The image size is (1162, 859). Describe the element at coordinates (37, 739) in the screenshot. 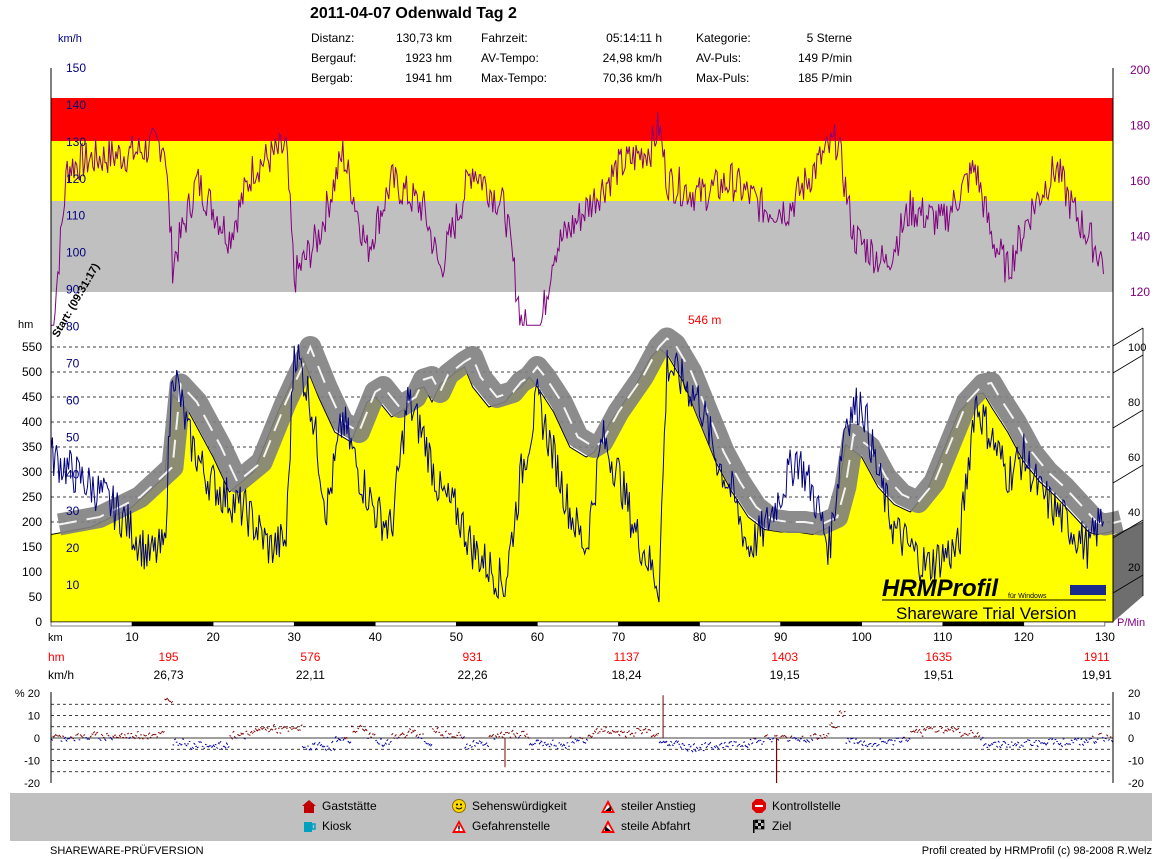

I see `gradient-left-tick: 0` at that location.